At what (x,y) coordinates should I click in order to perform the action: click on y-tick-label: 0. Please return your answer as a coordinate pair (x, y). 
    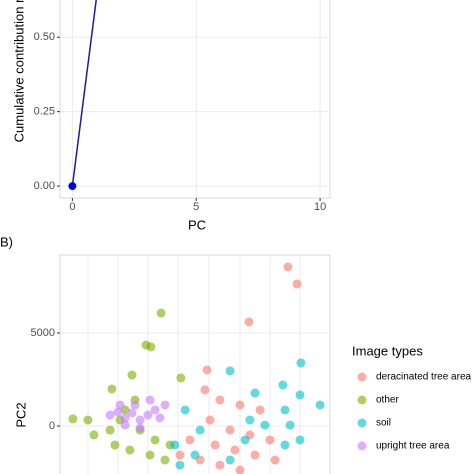
    Looking at the image, I should click on (52, 426).